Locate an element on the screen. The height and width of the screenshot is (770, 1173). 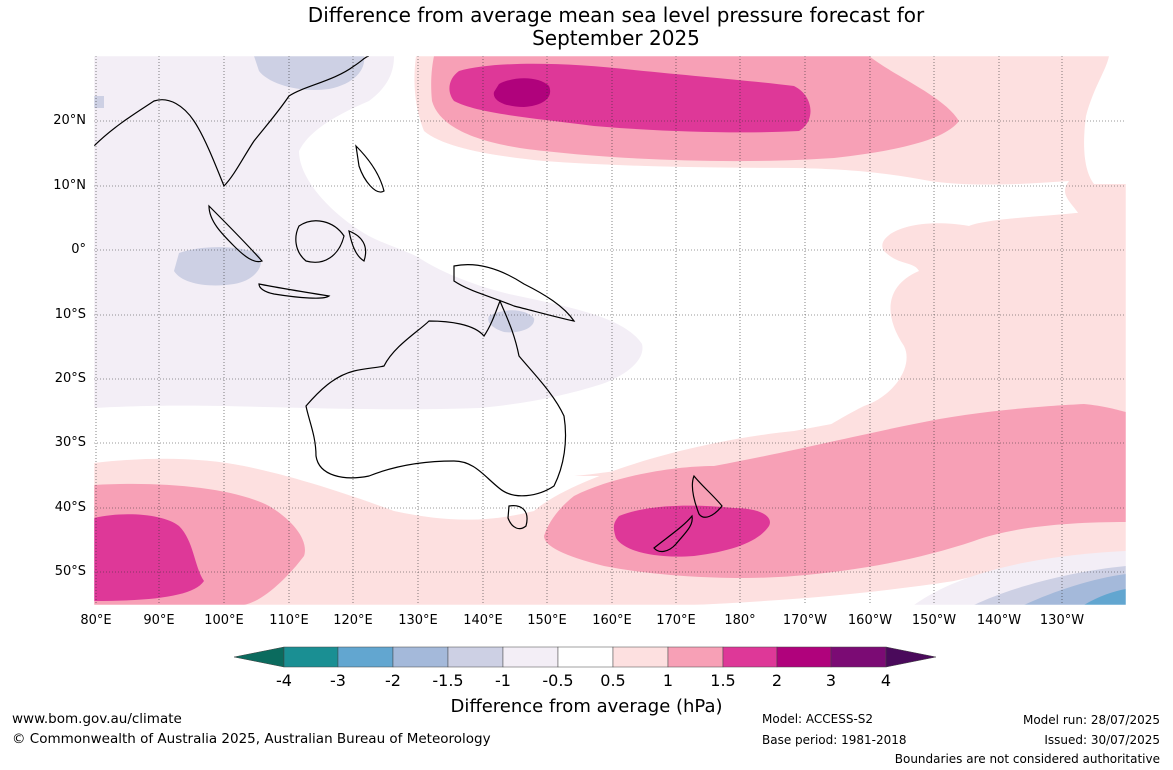
latitude-label: 20°N is located at coordinates (69, 120).